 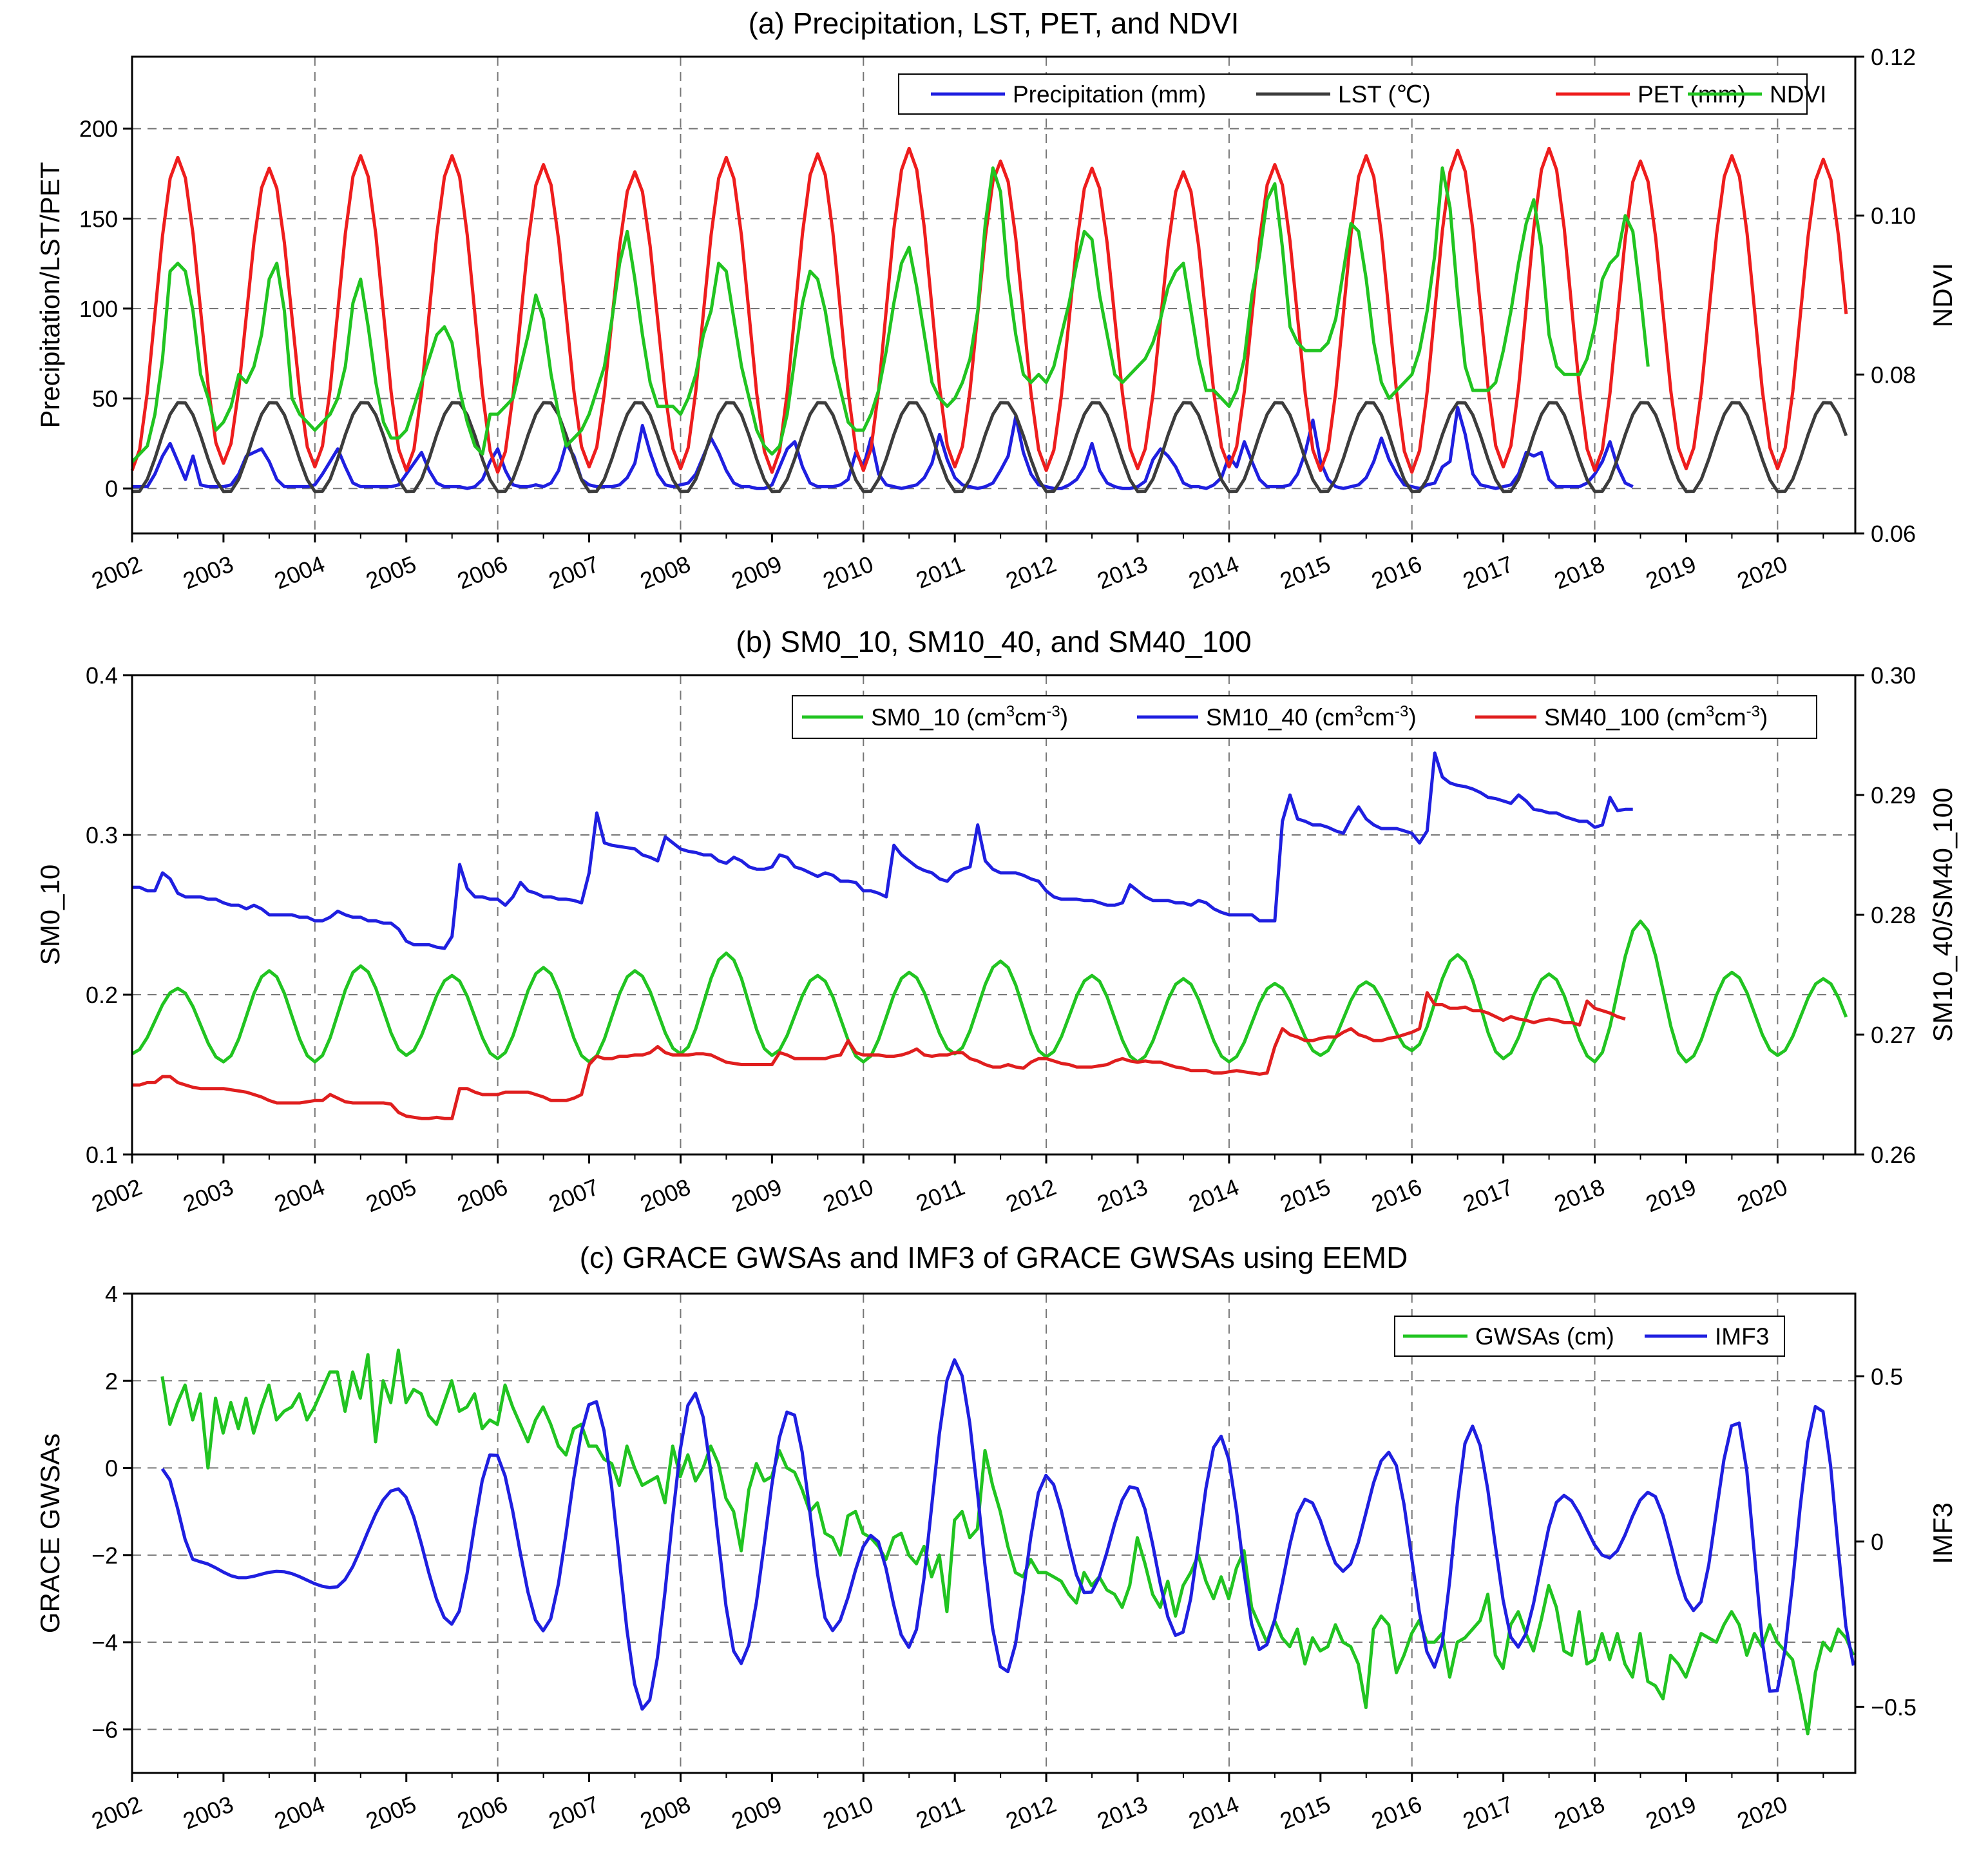 I want to click on panel-title: (b) SM0_10, SM10_40, and SM40_100, so click(x=993, y=641).